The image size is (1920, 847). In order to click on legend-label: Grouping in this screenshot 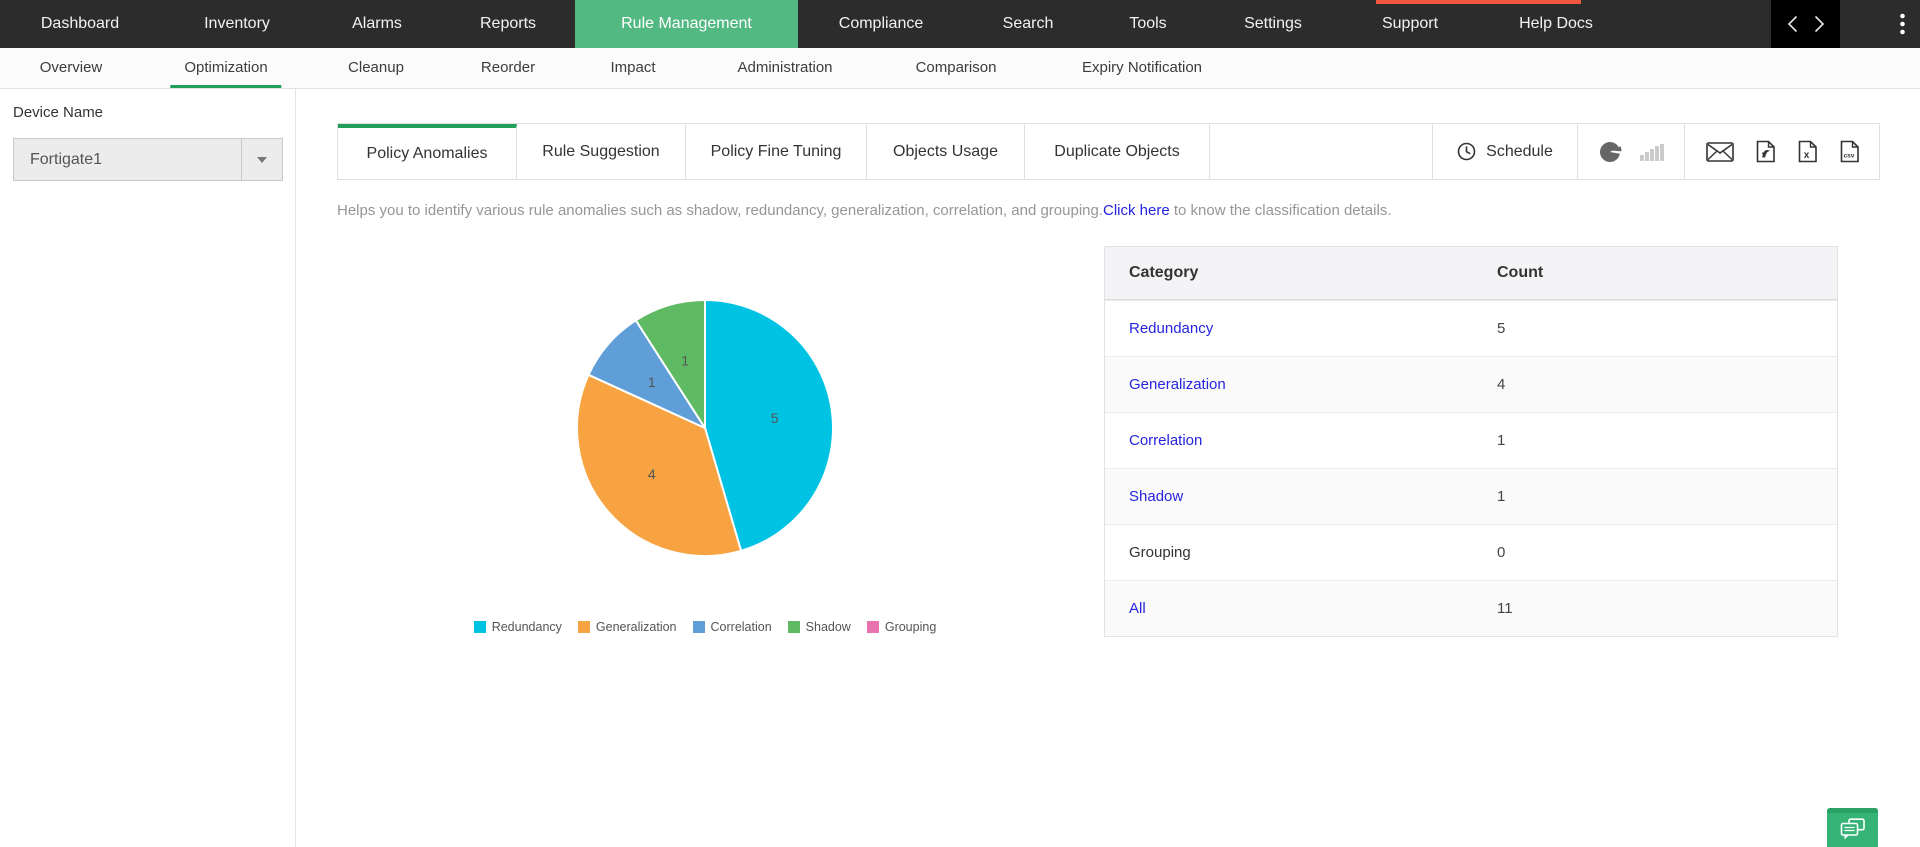, I will do `click(910, 627)`.